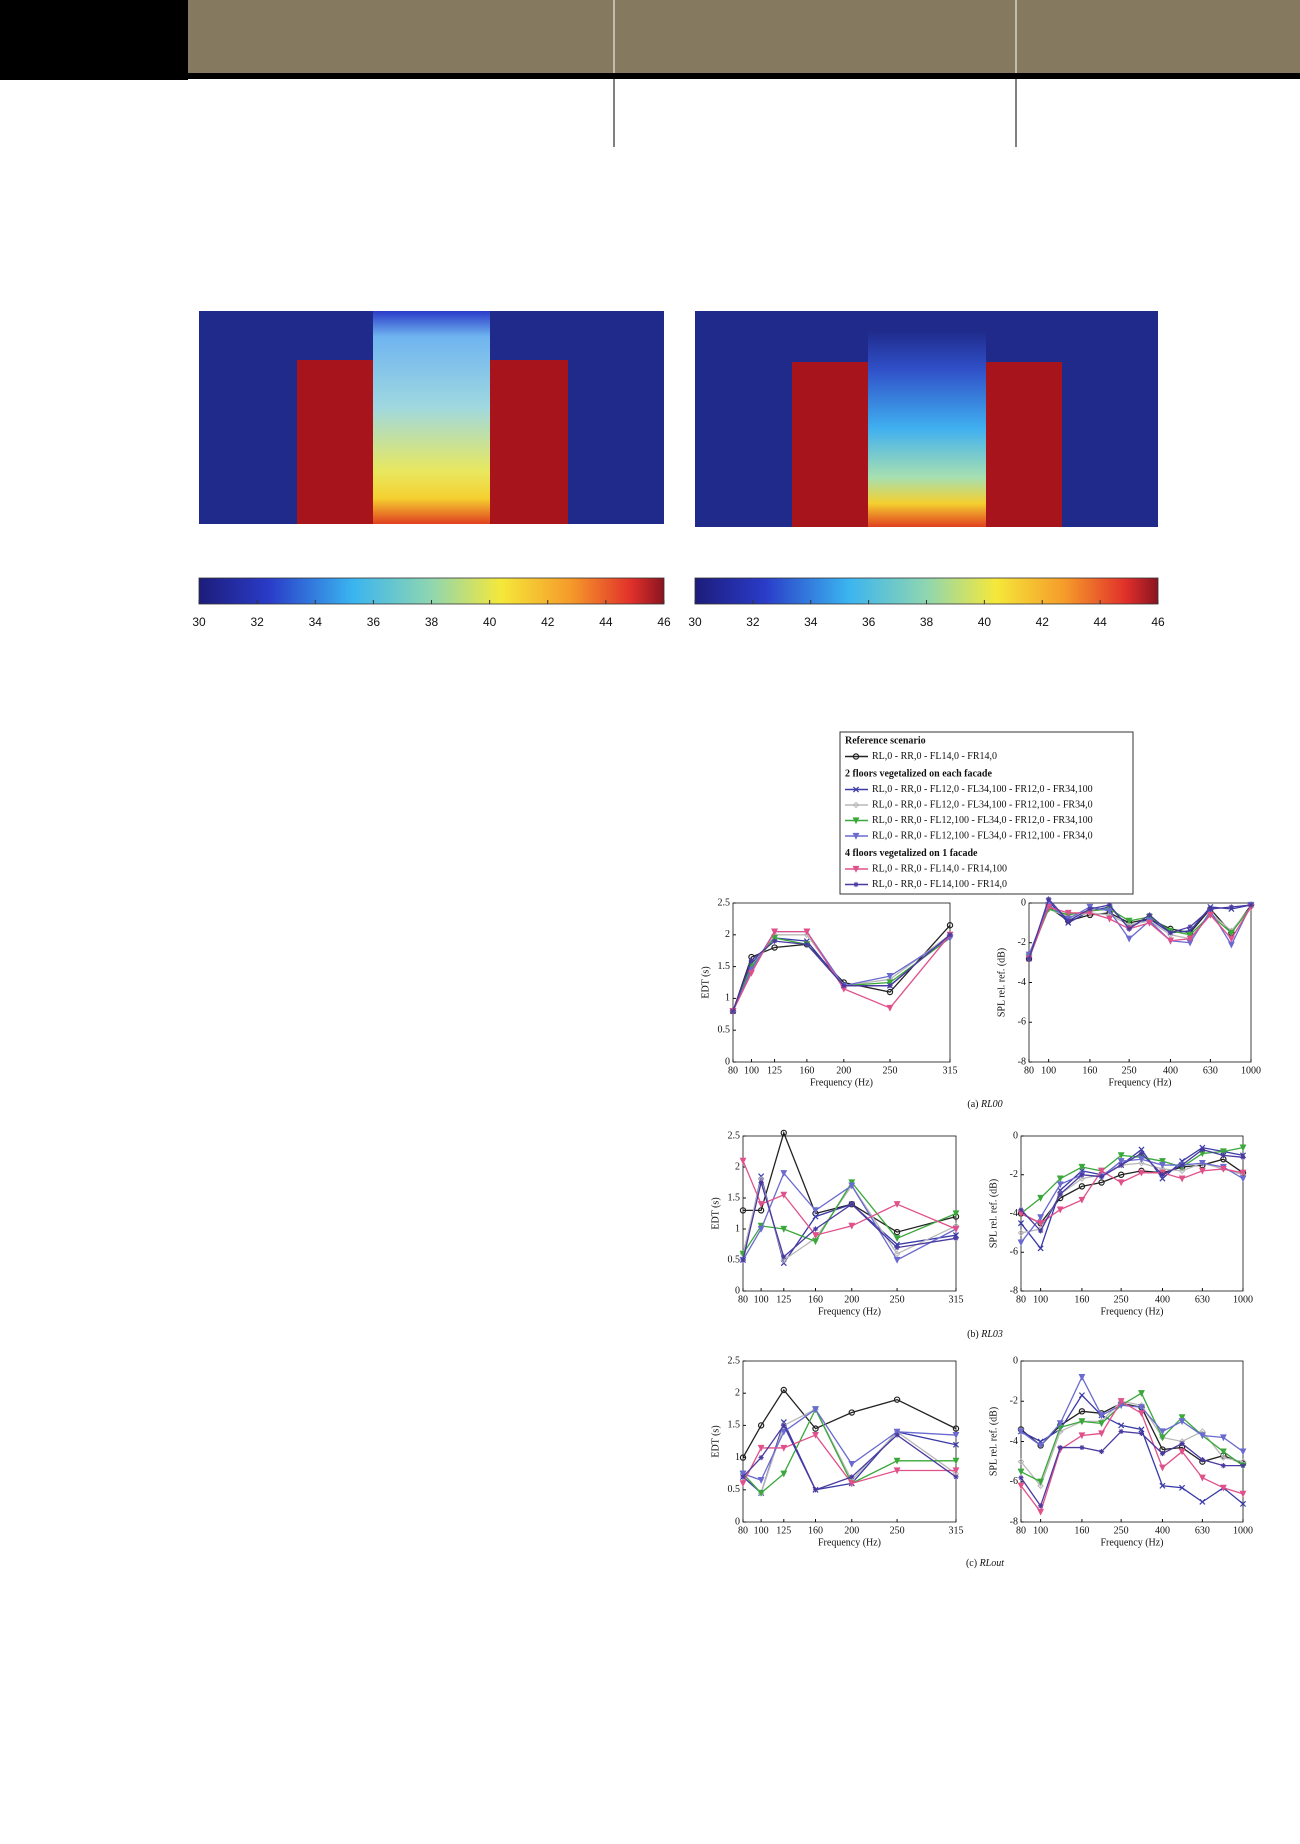  Describe the element at coordinates (753, 622) in the screenshot. I see `colorbar-tick-label: 32` at that location.